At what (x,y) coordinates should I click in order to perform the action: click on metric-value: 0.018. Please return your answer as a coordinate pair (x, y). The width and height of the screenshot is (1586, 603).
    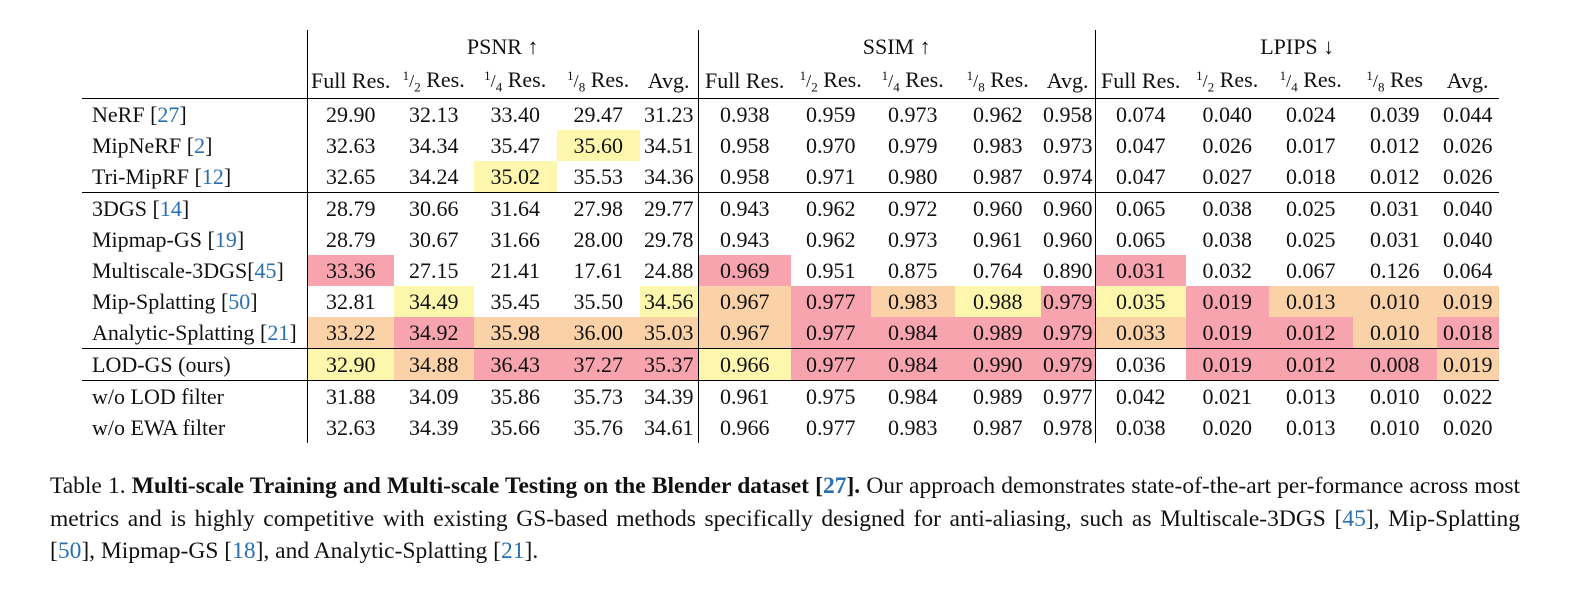
    Looking at the image, I should click on (1467, 333).